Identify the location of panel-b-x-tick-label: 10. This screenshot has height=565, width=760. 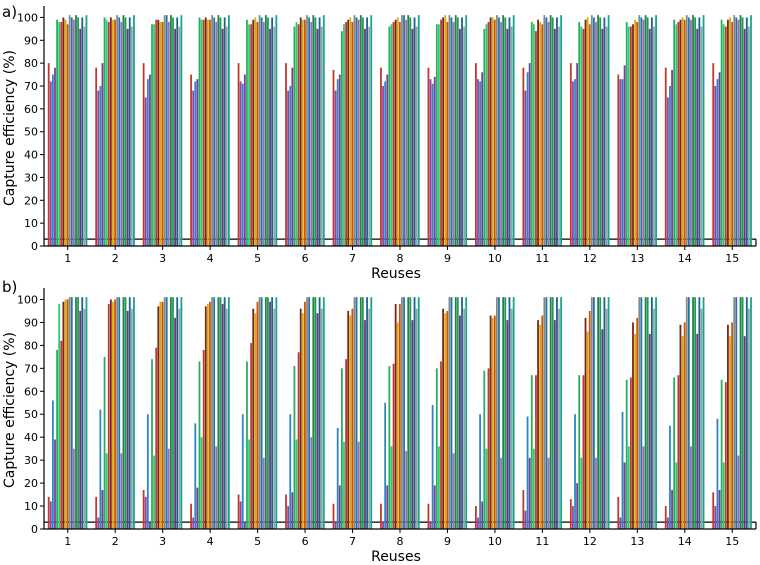
(495, 541).